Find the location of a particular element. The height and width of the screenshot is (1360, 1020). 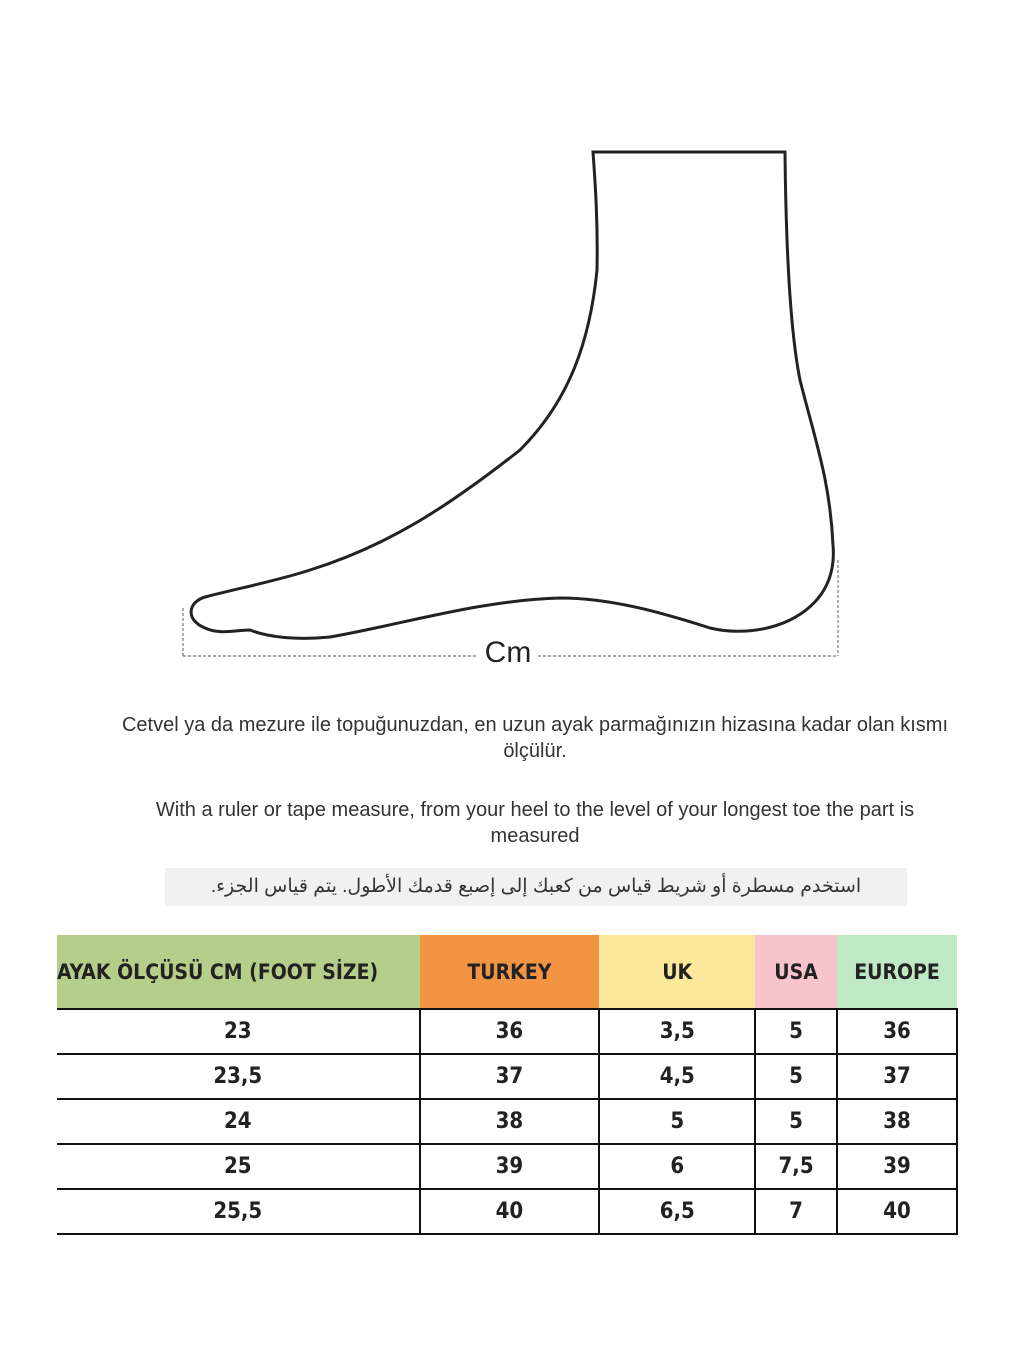

table-cell: 23,5 is located at coordinates (238, 1076).